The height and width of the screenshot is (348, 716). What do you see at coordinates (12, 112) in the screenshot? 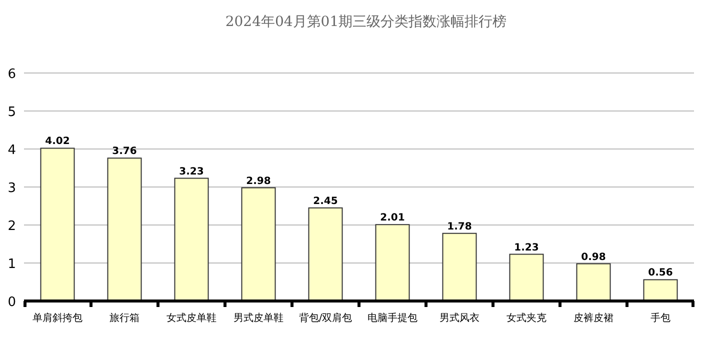
I see `y-tick-label: 5` at bounding box center [12, 112].